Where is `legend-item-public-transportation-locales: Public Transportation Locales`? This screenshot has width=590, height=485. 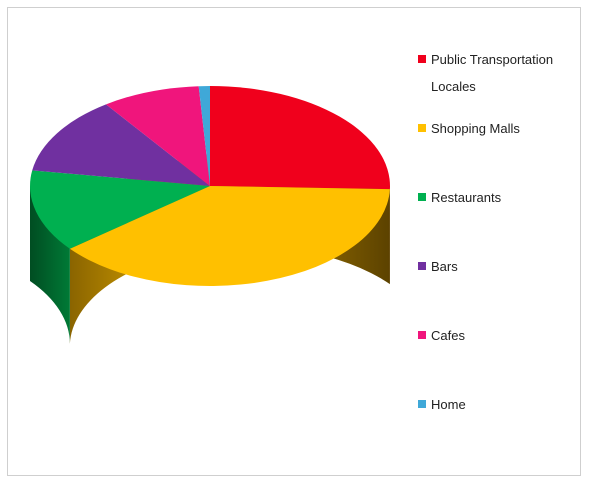
legend-item-public-transportation-locales: Public Transportation Locales is located at coordinates (485, 73).